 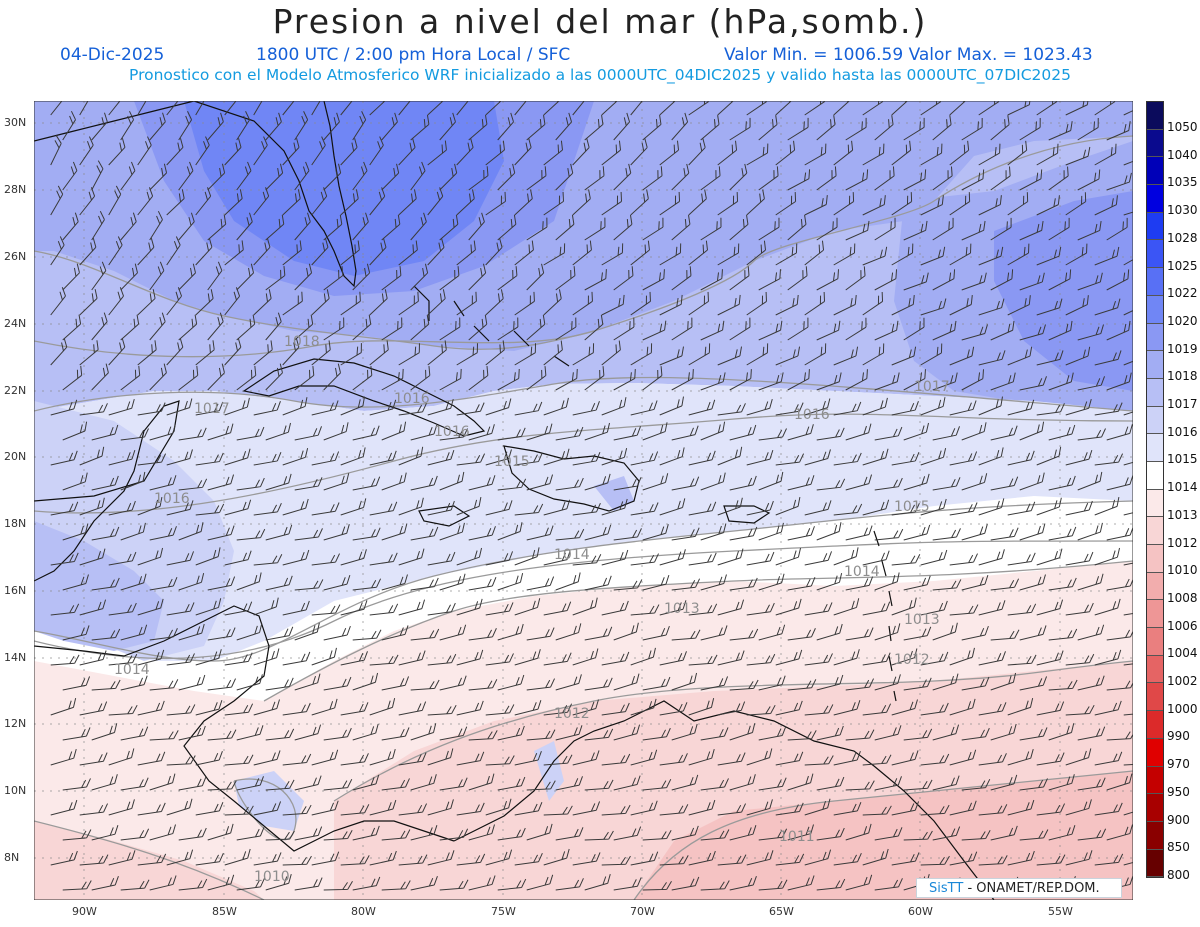 What do you see at coordinates (172, 499) in the screenshot?
I see `isobar-label: 1016` at bounding box center [172, 499].